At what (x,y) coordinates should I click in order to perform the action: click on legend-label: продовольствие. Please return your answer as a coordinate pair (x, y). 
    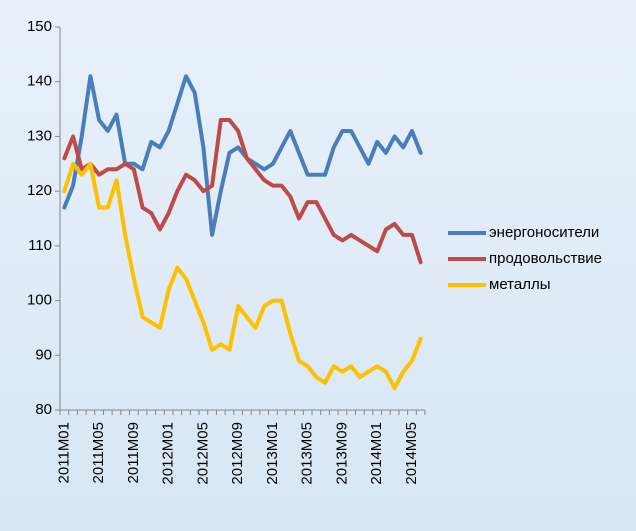
    Looking at the image, I should click on (545, 258).